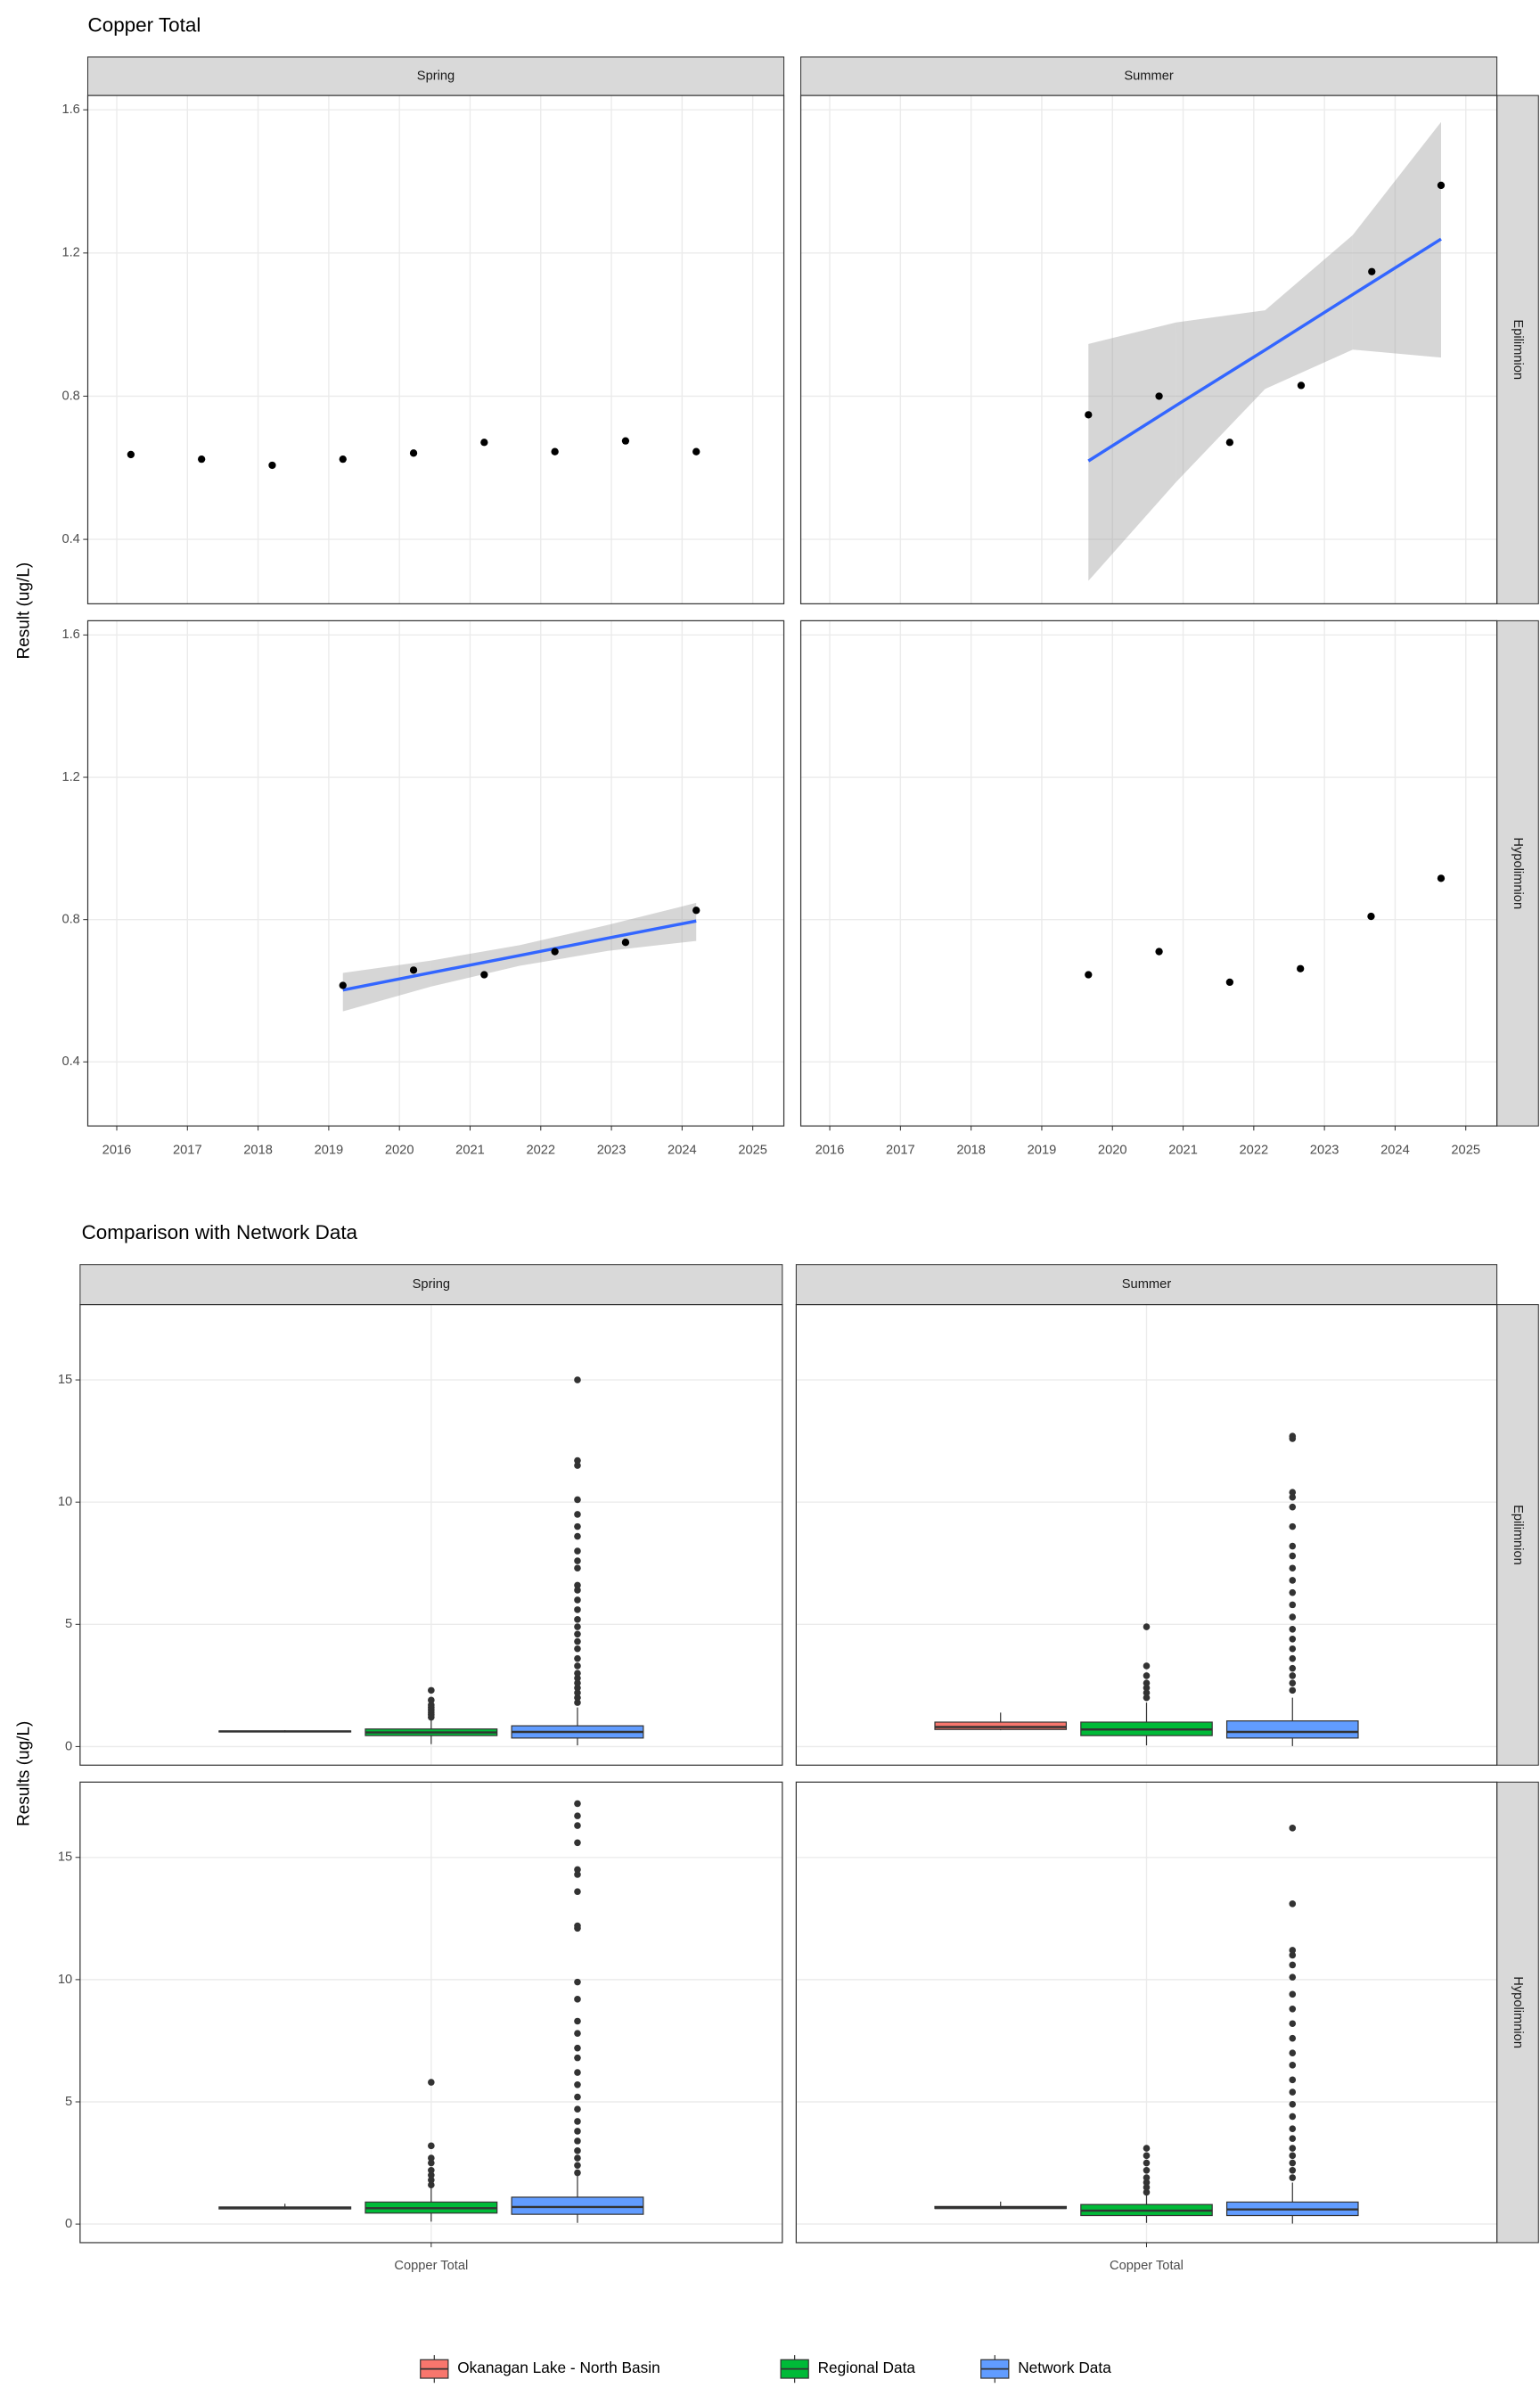  I want to click on y-axis-title: Result (ug/L), so click(24, 611).